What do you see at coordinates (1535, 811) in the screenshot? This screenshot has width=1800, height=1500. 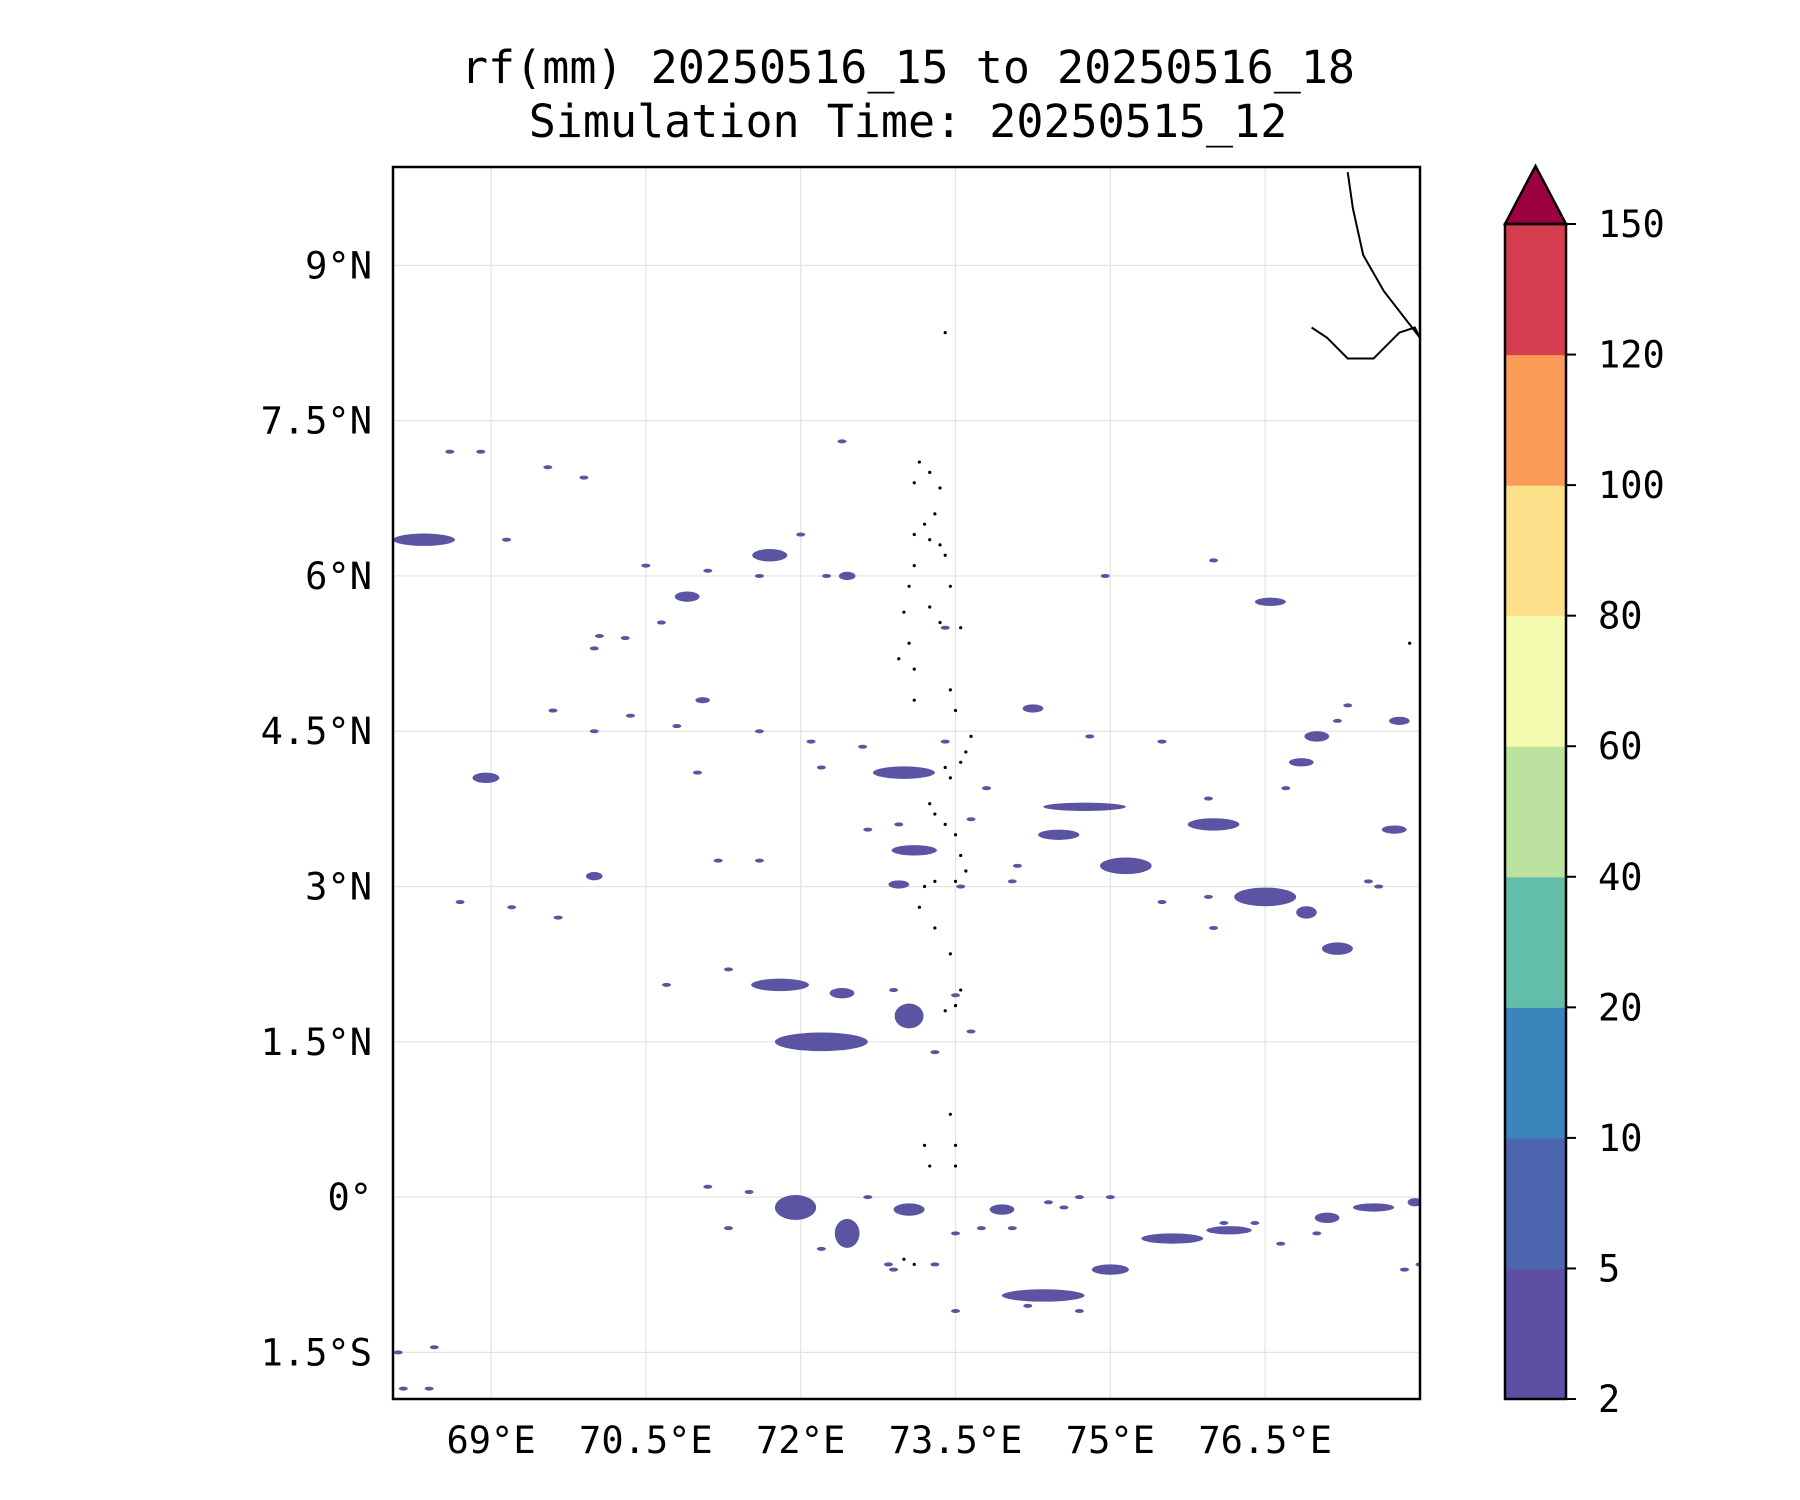 I see `colorbar-frame` at bounding box center [1535, 811].